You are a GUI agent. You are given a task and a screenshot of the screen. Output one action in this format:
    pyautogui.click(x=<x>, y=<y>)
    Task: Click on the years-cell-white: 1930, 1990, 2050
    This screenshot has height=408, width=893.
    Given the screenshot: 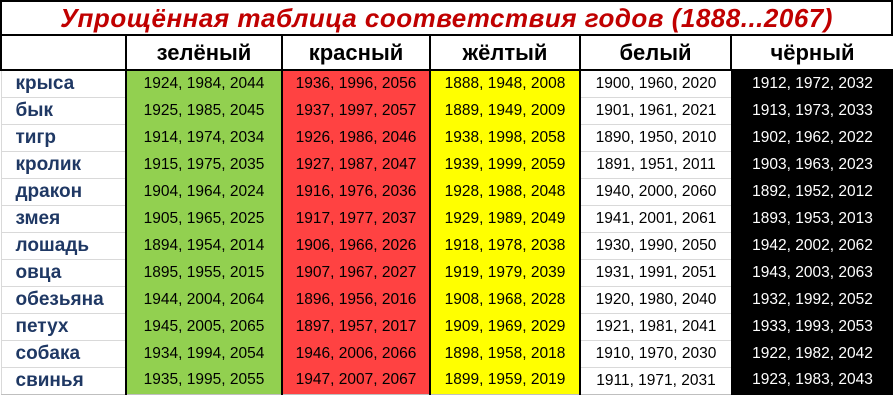 What is the action you would take?
    pyautogui.click(x=655, y=246)
    